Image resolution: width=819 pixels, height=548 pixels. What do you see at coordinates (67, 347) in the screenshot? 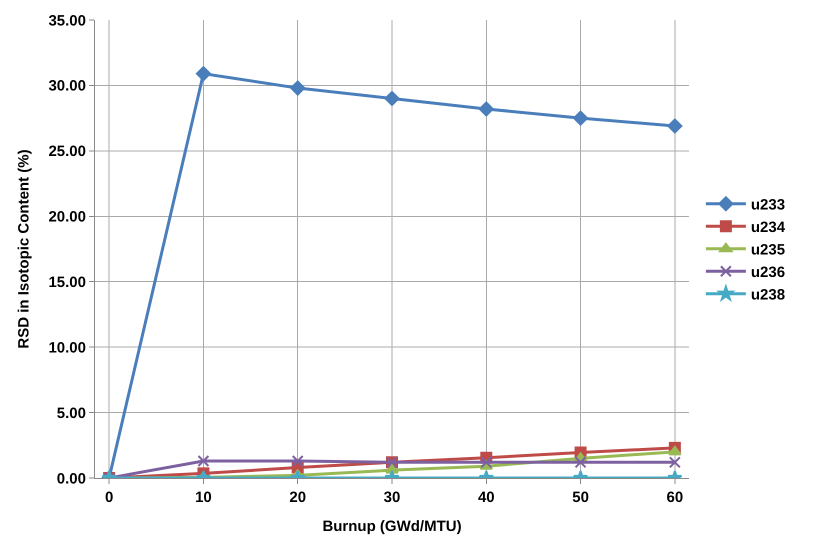
I see `y-tick-label: 10.00` at bounding box center [67, 347].